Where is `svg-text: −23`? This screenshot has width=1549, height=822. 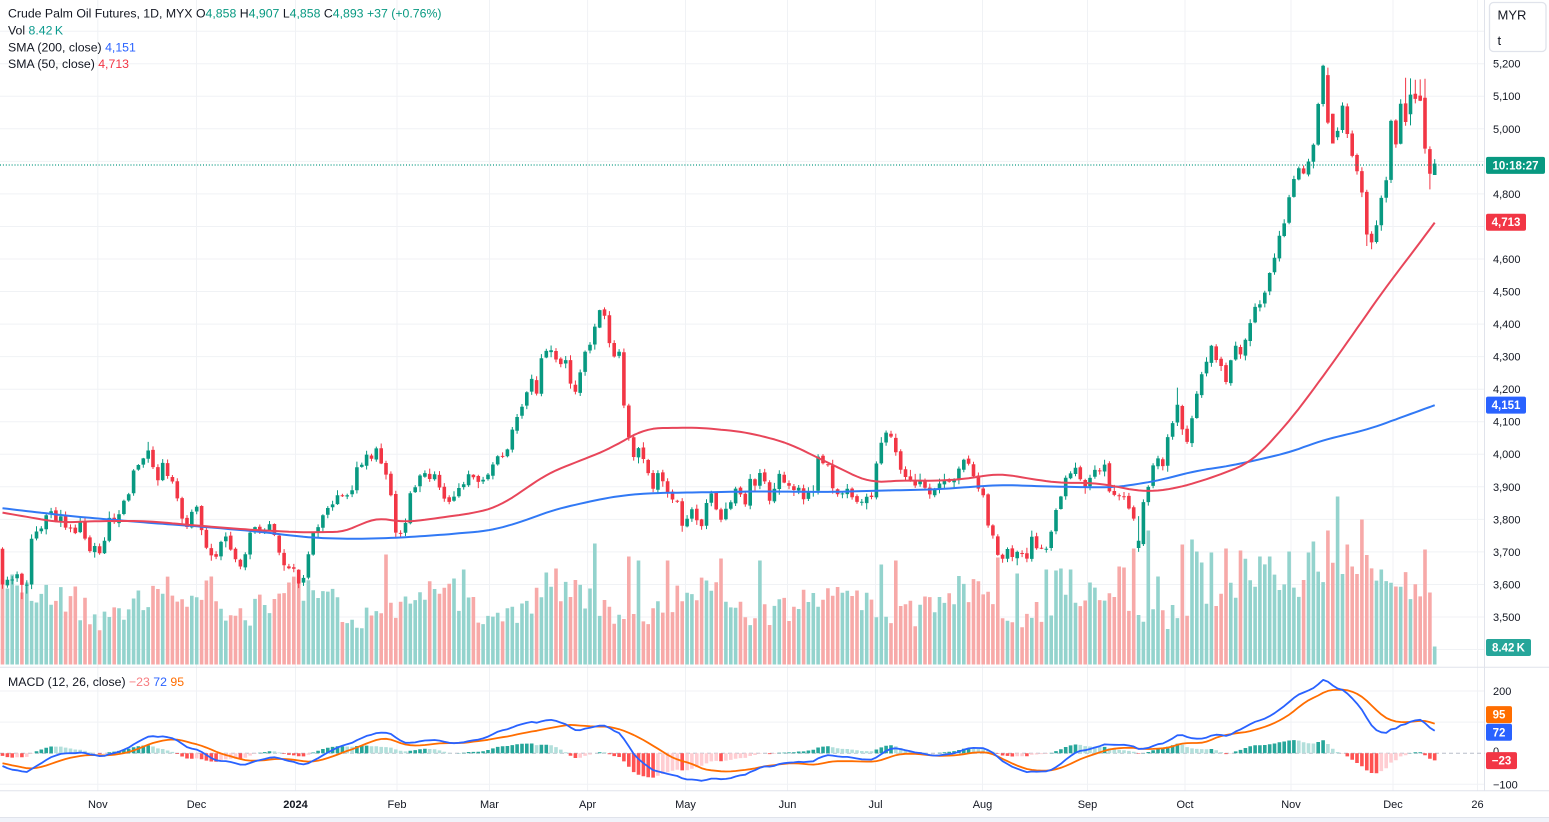
svg-text: −23 is located at coordinates (1502, 762).